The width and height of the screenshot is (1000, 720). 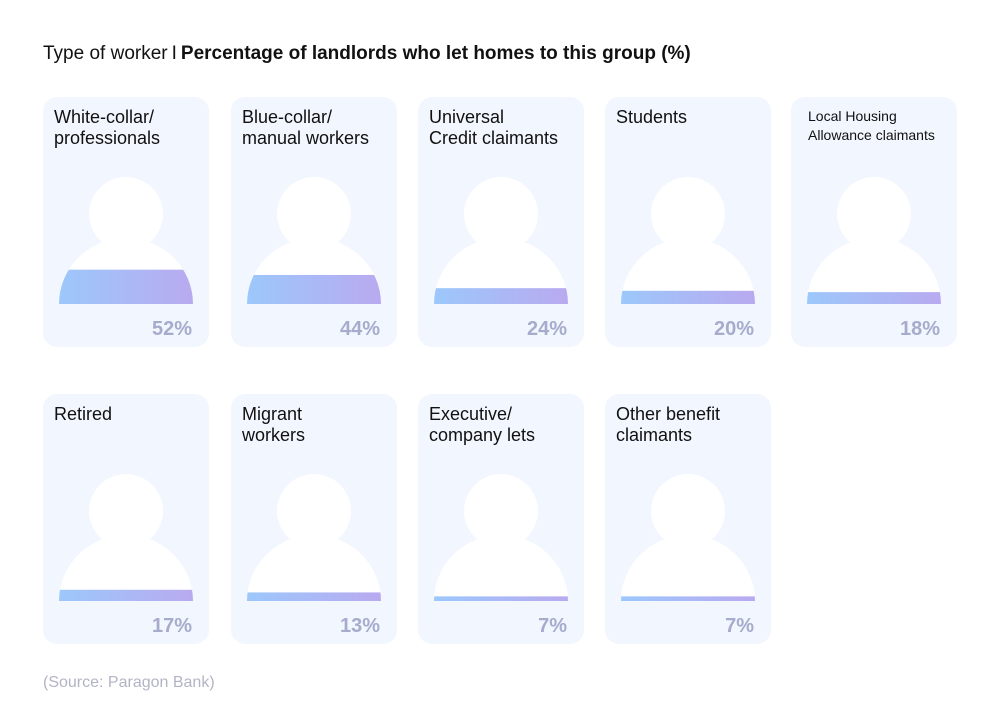 What do you see at coordinates (359, 626) in the screenshot?
I see `value-label: 13%` at bounding box center [359, 626].